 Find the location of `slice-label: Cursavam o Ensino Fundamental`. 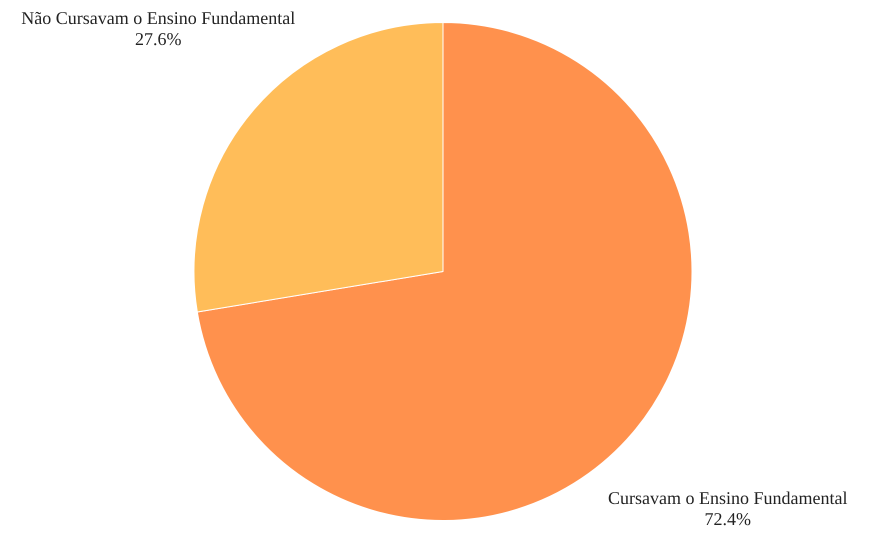

slice-label: Cursavam o Ensino Fundamental is located at coordinates (728, 498).